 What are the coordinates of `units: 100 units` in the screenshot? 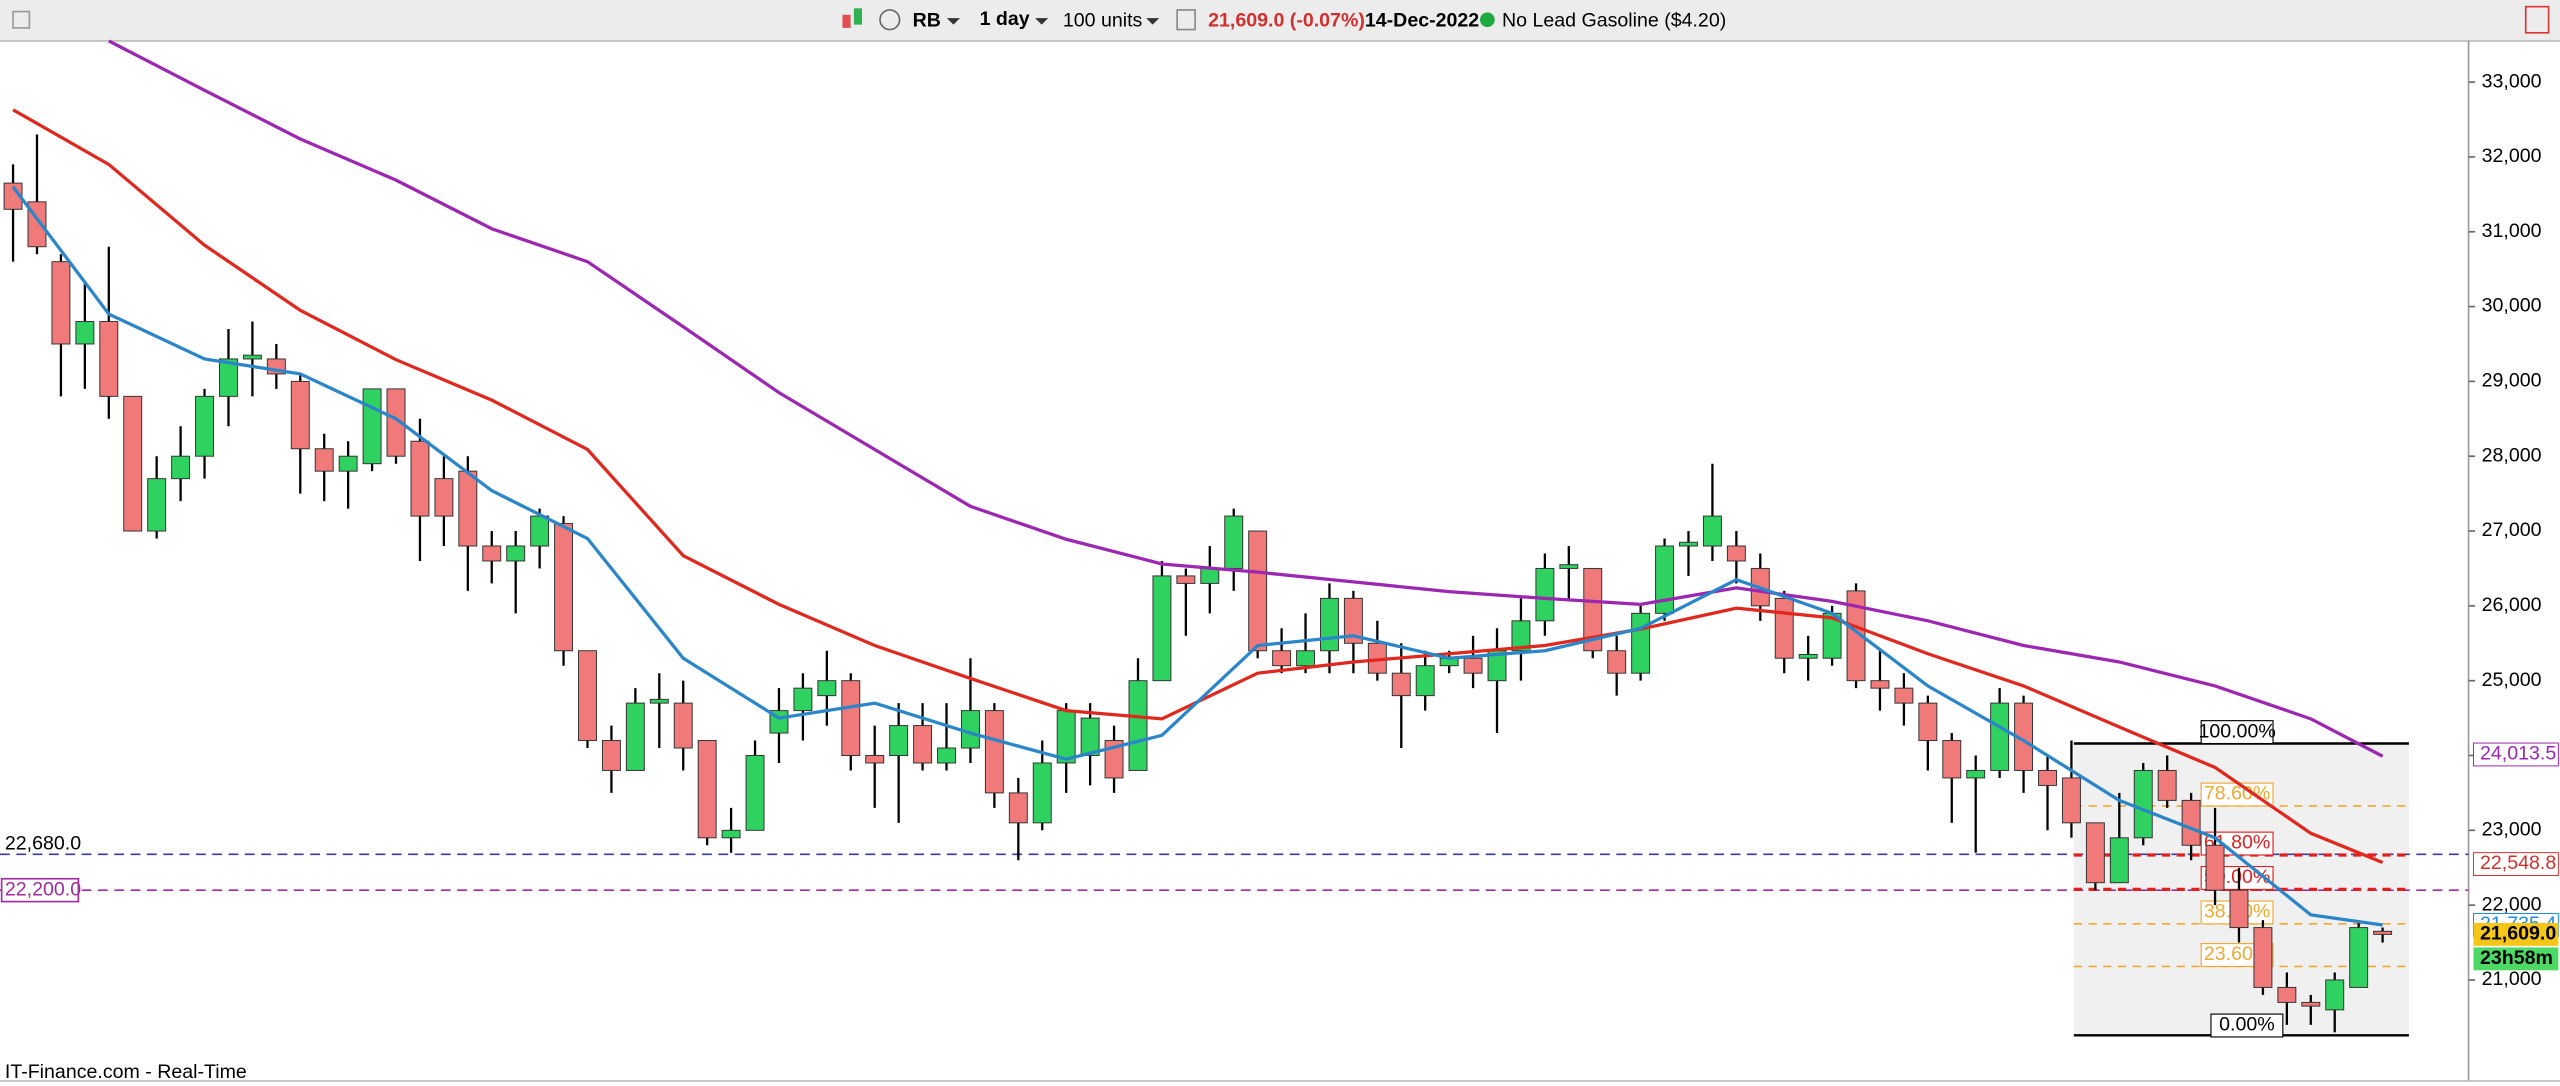 It's located at (1103, 21).